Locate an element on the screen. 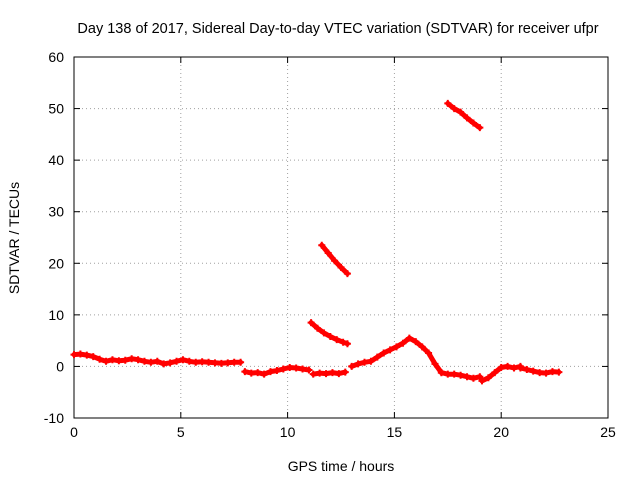  series-track is located at coordinates (464, 115).